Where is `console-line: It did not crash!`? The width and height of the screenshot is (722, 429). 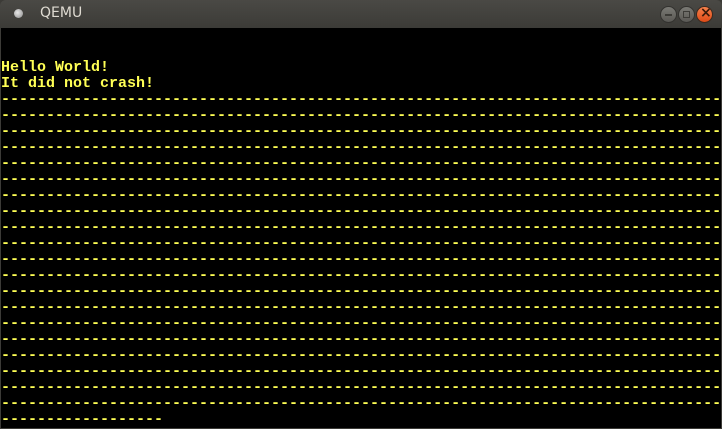
console-line: It did not crash! is located at coordinates (78, 83).